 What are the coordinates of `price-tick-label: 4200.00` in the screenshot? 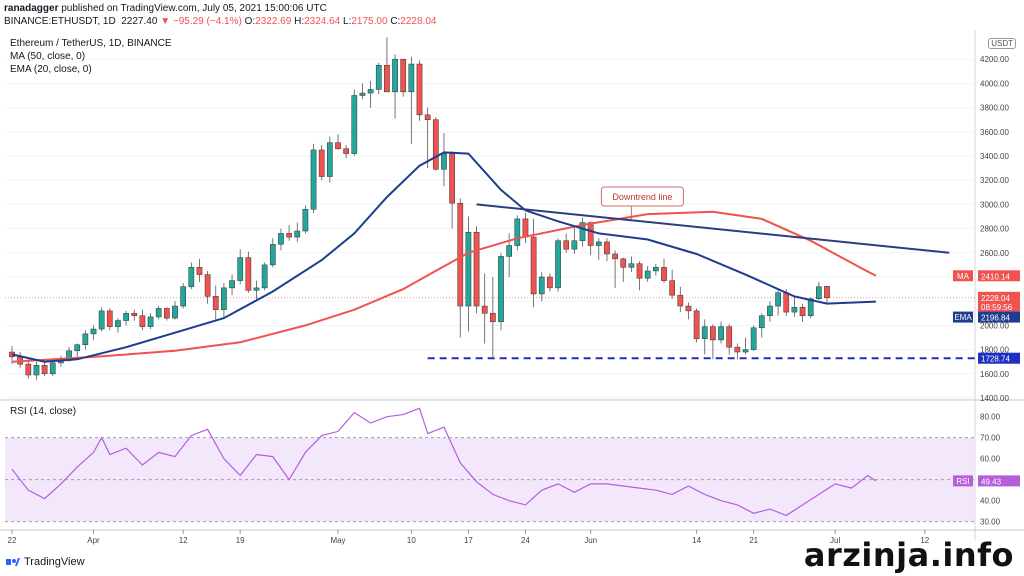 It's located at (994, 59).